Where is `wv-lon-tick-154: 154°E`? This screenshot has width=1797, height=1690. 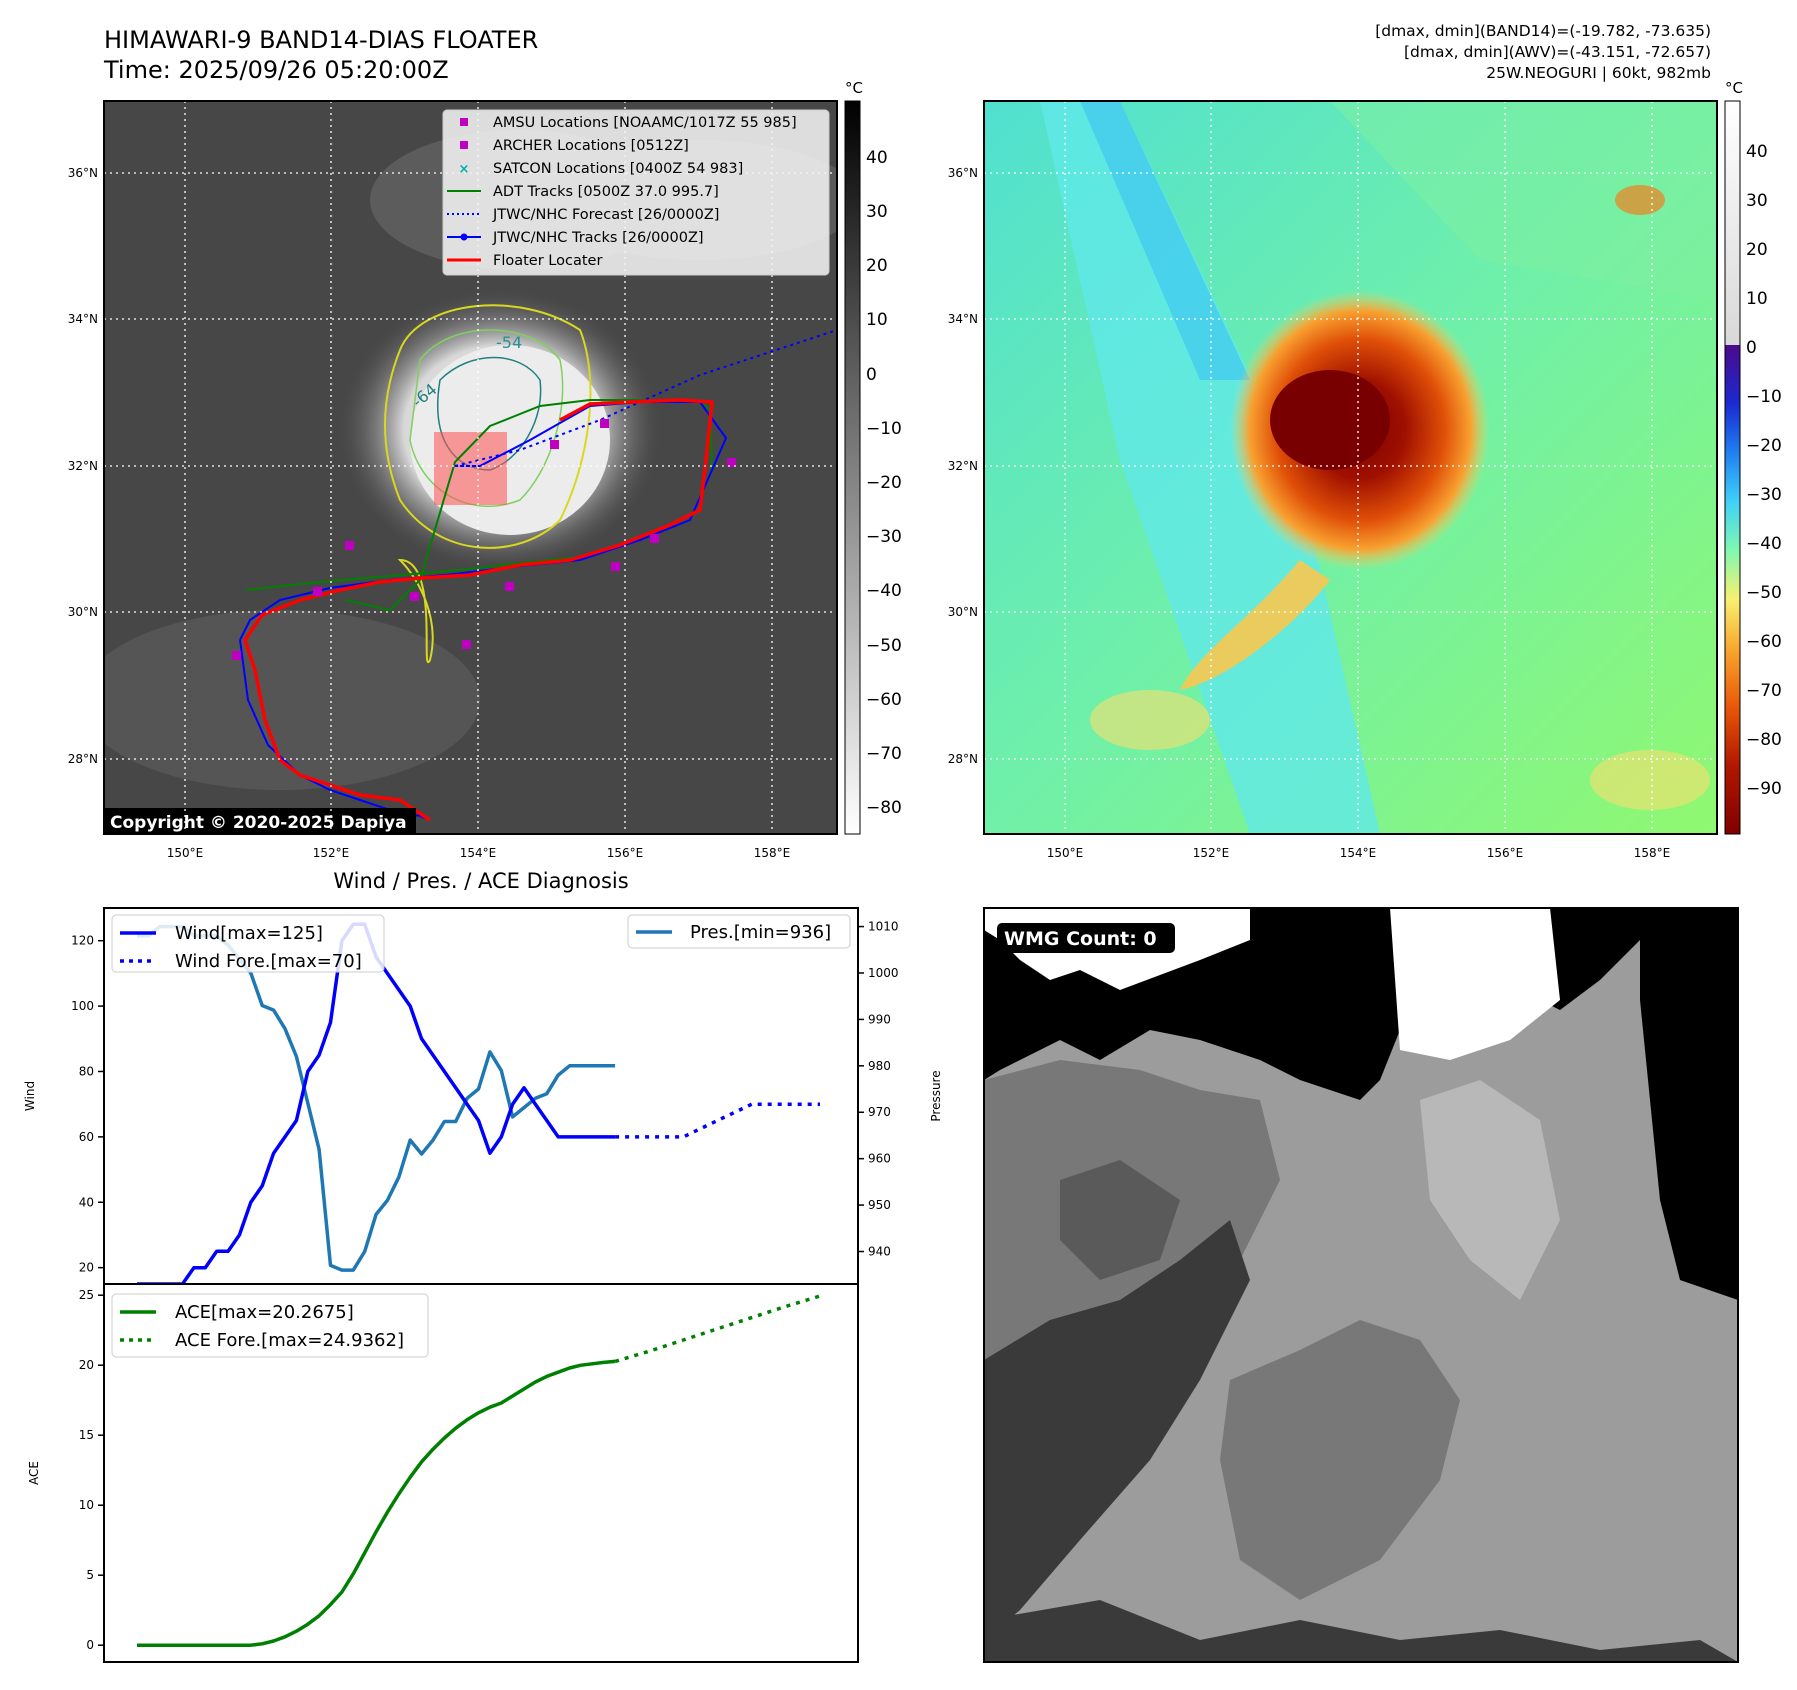
wv-lon-tick-154: 154°E is located at coordinates (1358, 853).